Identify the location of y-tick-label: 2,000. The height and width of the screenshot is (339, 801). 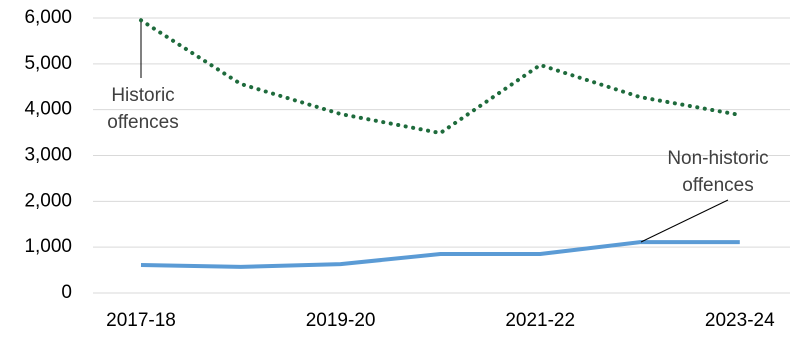
(48, 200).